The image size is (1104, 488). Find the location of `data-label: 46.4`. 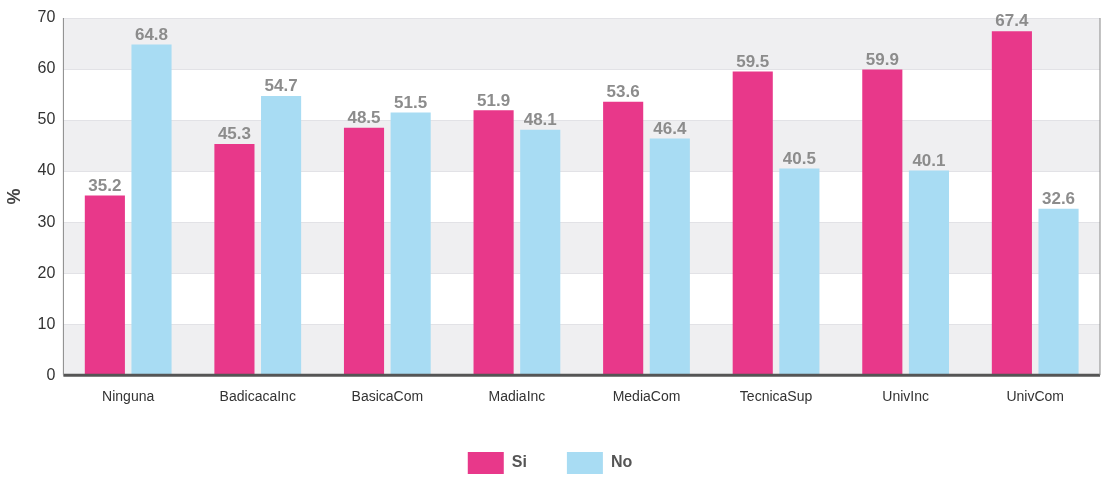

data-label: 46.4 is located at coordinates (670, 128).